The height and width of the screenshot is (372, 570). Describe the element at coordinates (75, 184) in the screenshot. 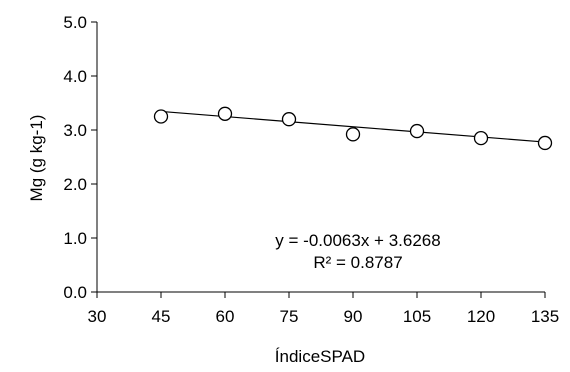

I see `y-tick-label: 2.0` at that location.